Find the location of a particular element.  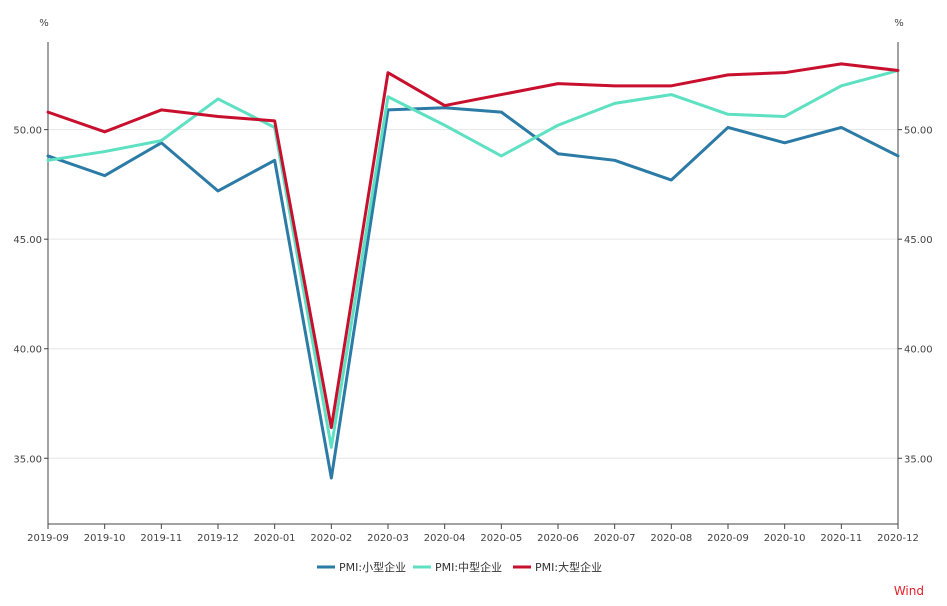

y-tick-label-left: 50.00 is located at coordinates (27, 131).